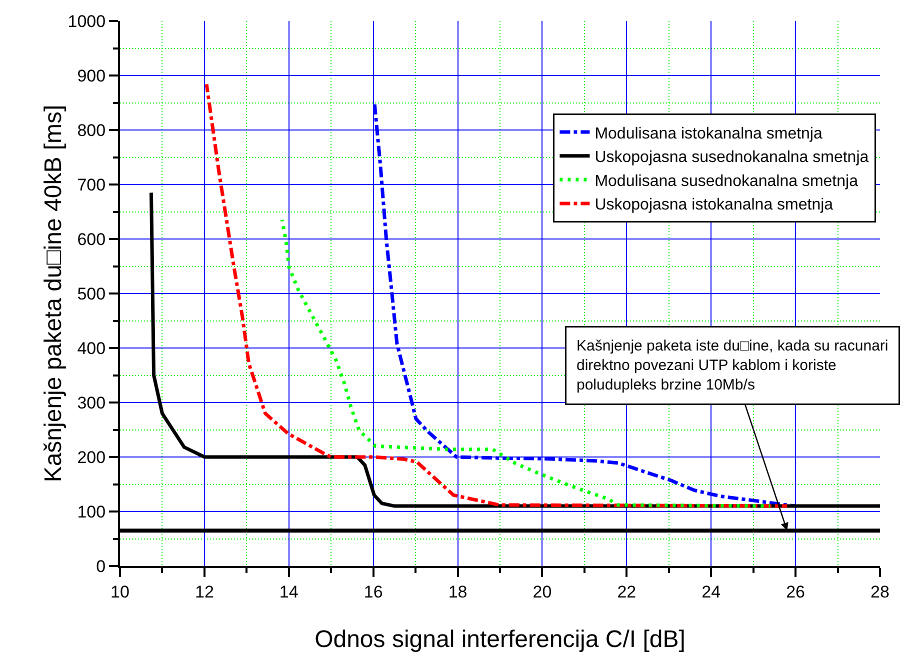 The height and width of the screenshot is (653, 901). I want to click on y-tick-label: 800, so click(91, 130).